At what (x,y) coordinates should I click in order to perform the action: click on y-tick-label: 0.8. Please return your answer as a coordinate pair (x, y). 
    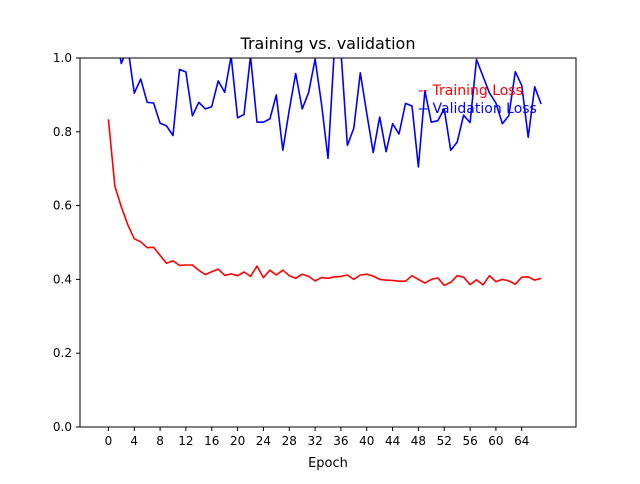
    Looking at the image, I should click on (62, 132).